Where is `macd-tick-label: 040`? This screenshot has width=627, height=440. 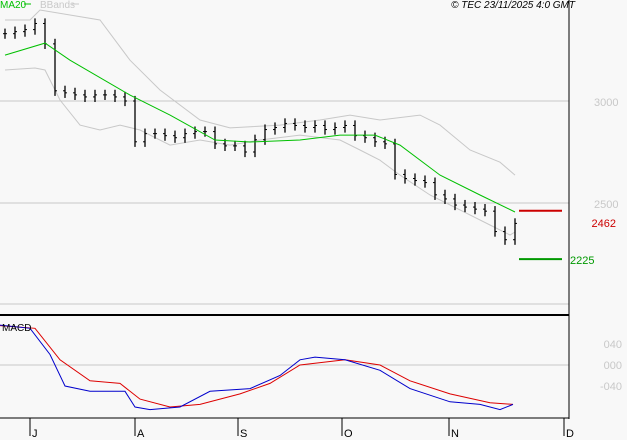
macd-tick-label: 040 is located at coordinates (613, 345).